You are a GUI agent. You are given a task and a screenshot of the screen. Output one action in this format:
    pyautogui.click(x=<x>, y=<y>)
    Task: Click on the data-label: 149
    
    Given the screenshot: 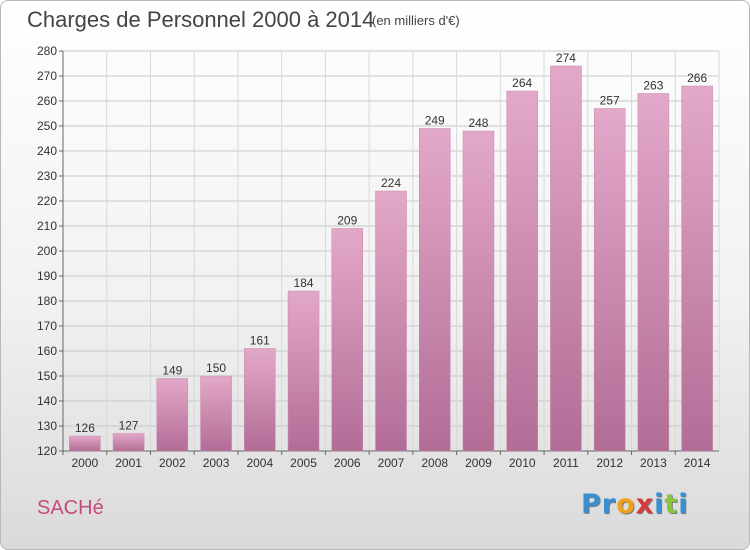 What is the action you would take?
    pyautogui.click(x=172, y=371)
    